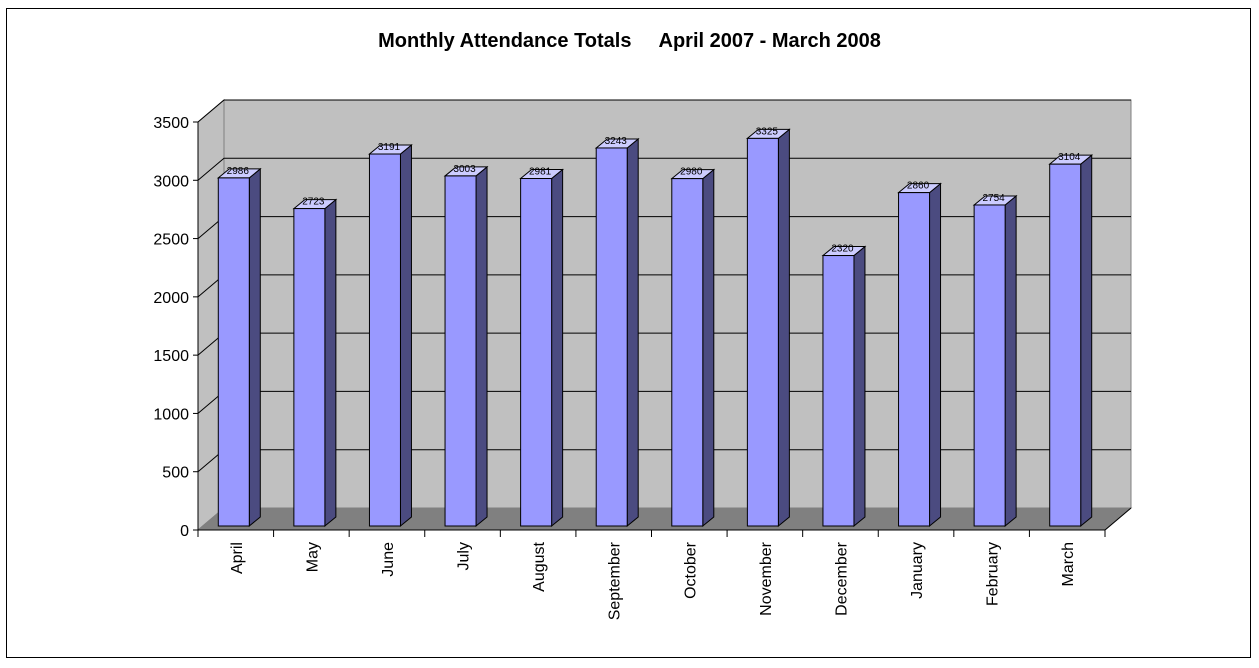 The width and height of the screenshot is (1259, 668). What do you see at coordinates (171, 414) in the screenshot?
I see `y-tick-label: 1000` at bounding box center [171, 414].